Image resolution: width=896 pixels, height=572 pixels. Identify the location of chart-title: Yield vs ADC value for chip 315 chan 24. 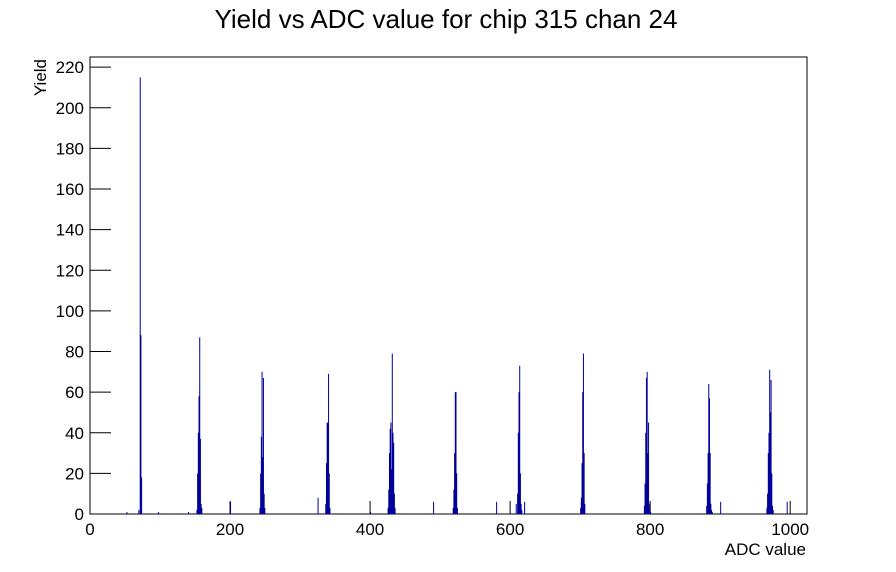
(446, 19).